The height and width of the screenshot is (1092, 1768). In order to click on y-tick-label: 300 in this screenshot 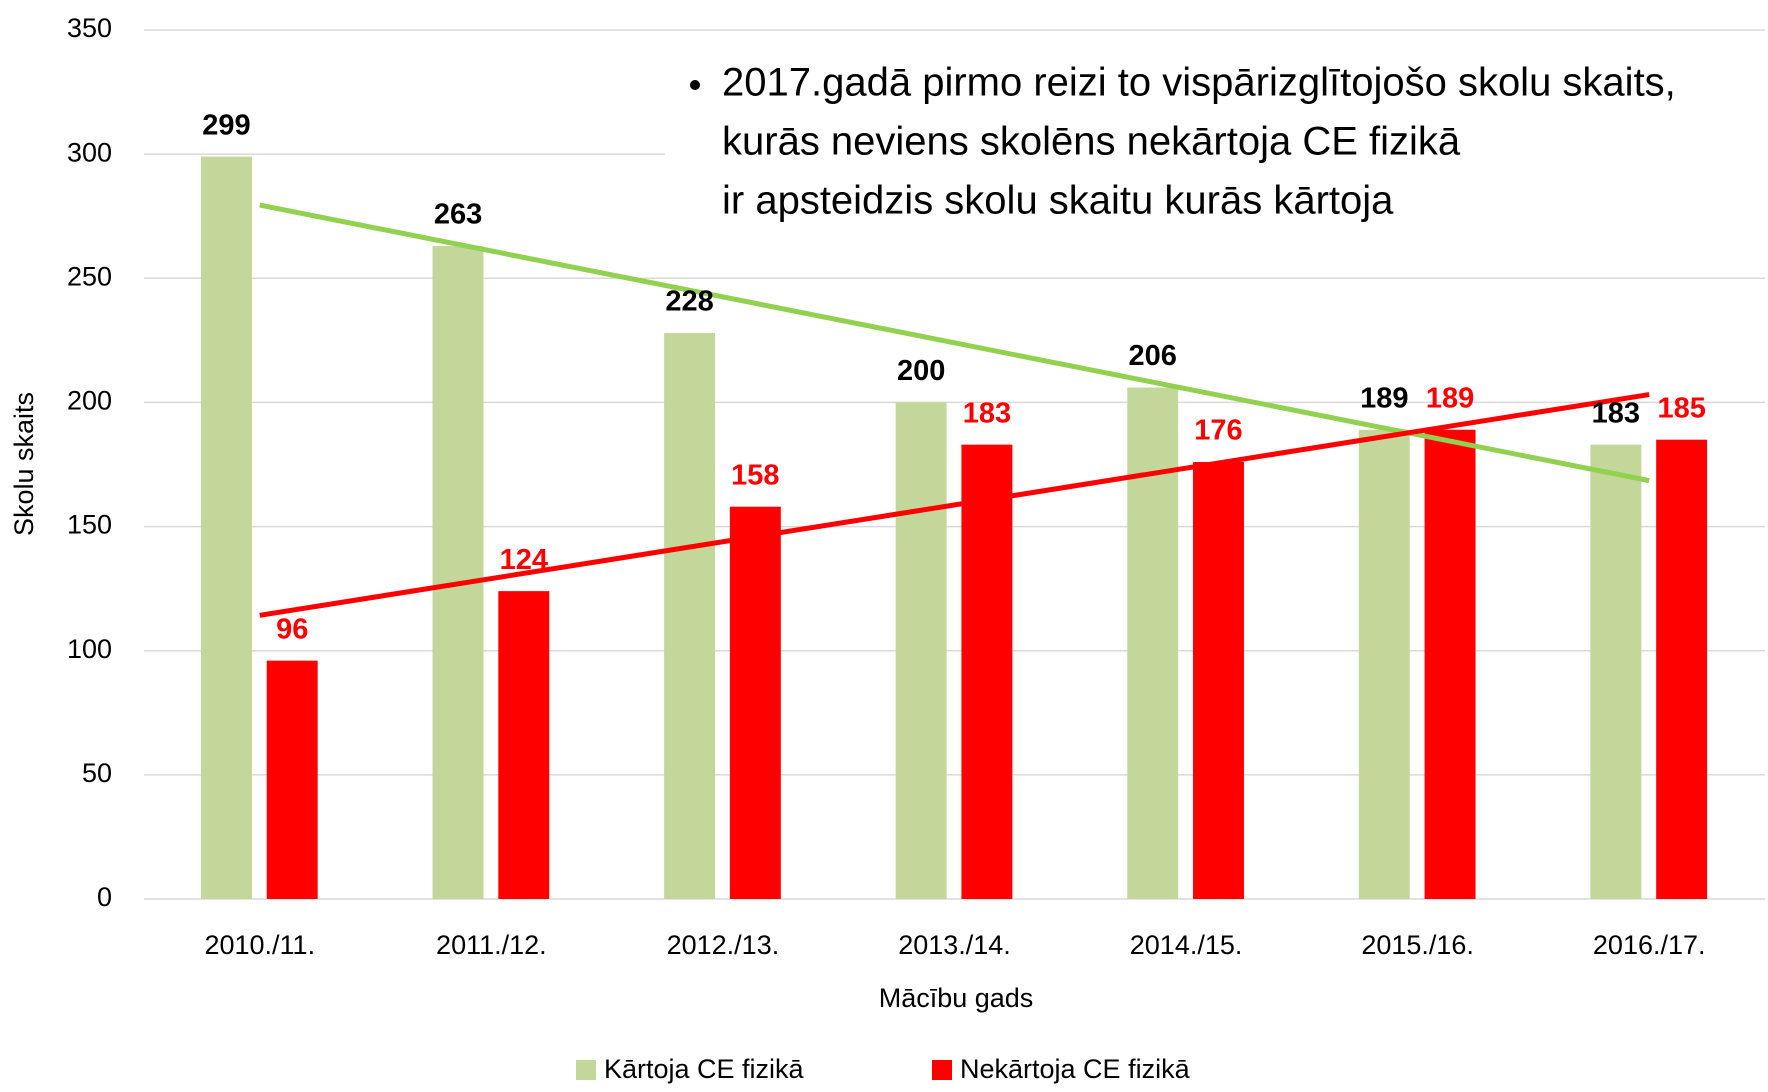, I will do `click(89, 152)`.